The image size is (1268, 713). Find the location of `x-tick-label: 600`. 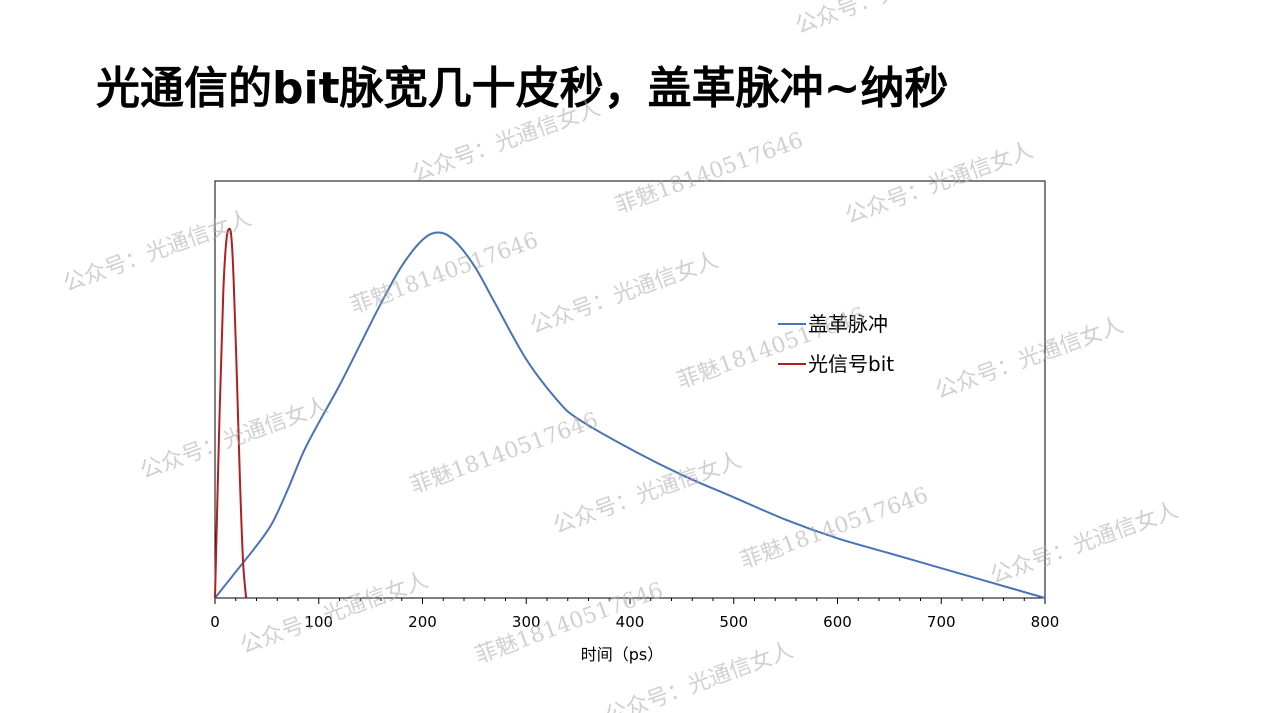

x-tick-label: 600 is located at coordinates (837, 622).